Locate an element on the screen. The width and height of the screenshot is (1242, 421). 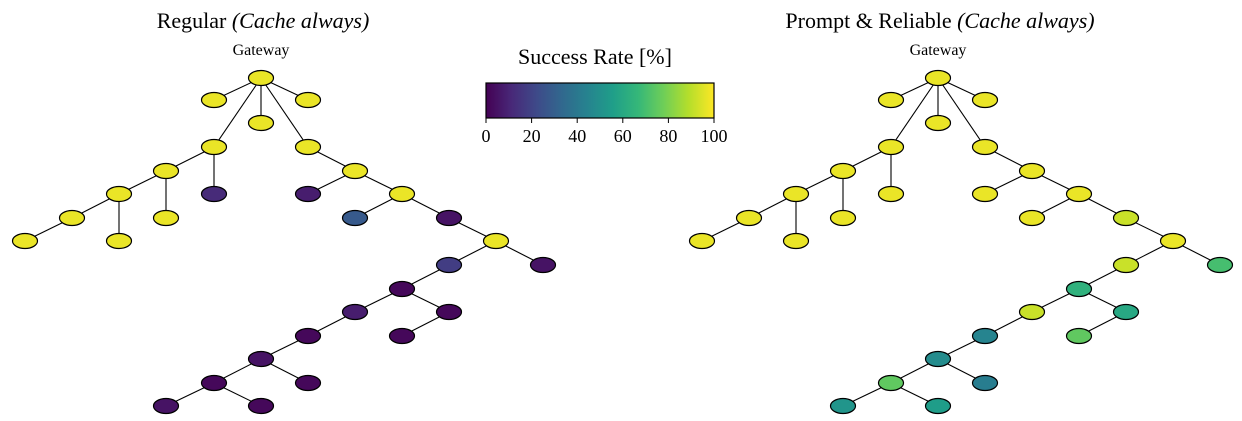
panel-title: Regular (Cache always) is located at coordinates (263, 20).